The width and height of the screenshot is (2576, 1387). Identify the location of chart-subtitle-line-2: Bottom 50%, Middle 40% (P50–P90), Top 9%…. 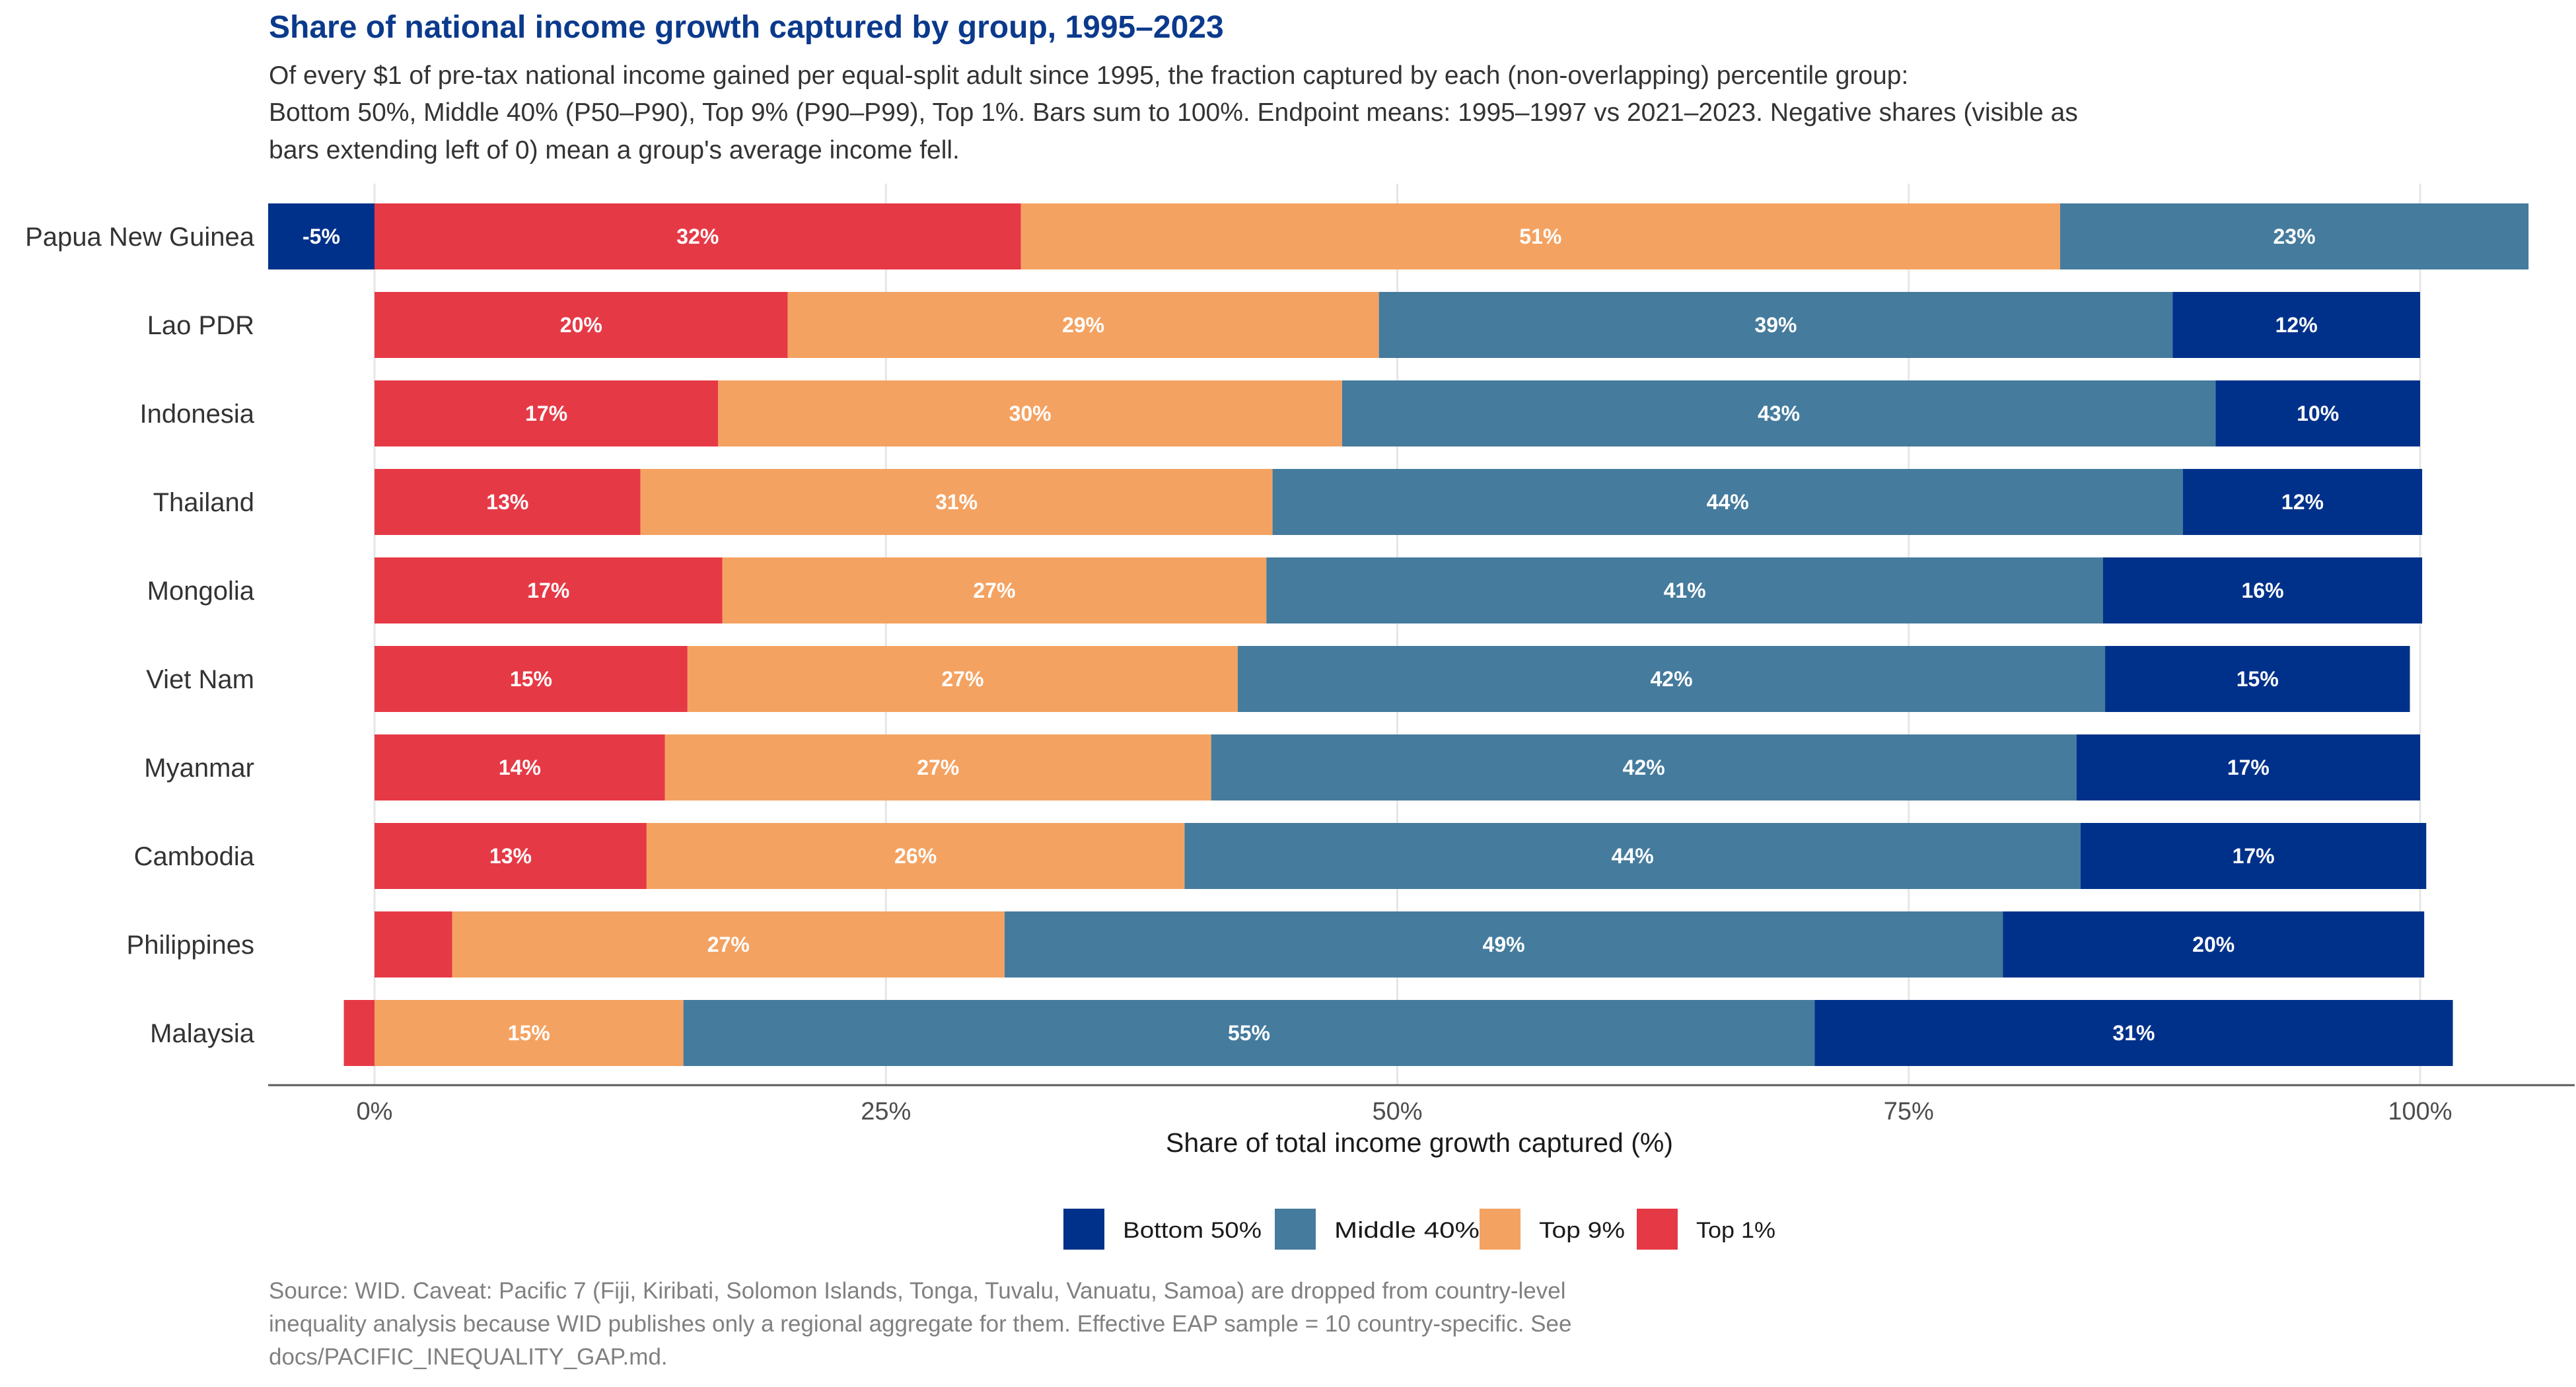
(1174, 112).